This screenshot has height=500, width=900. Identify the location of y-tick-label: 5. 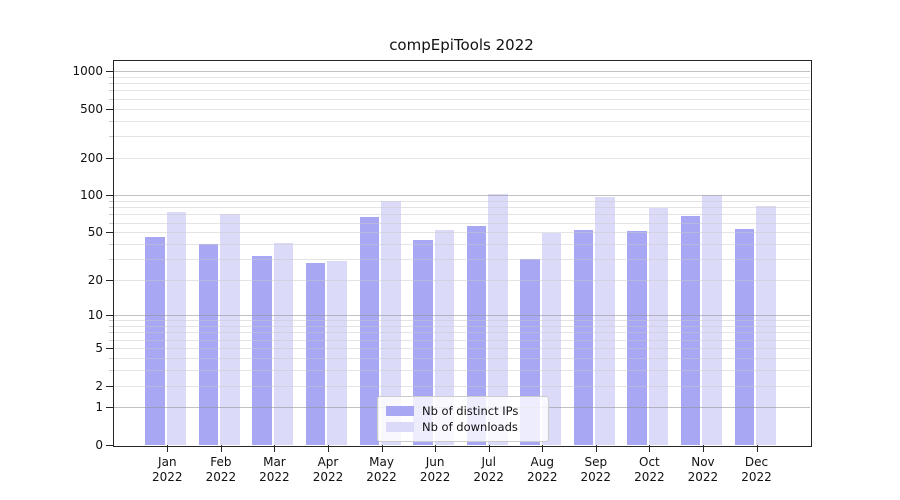
(99, 348).